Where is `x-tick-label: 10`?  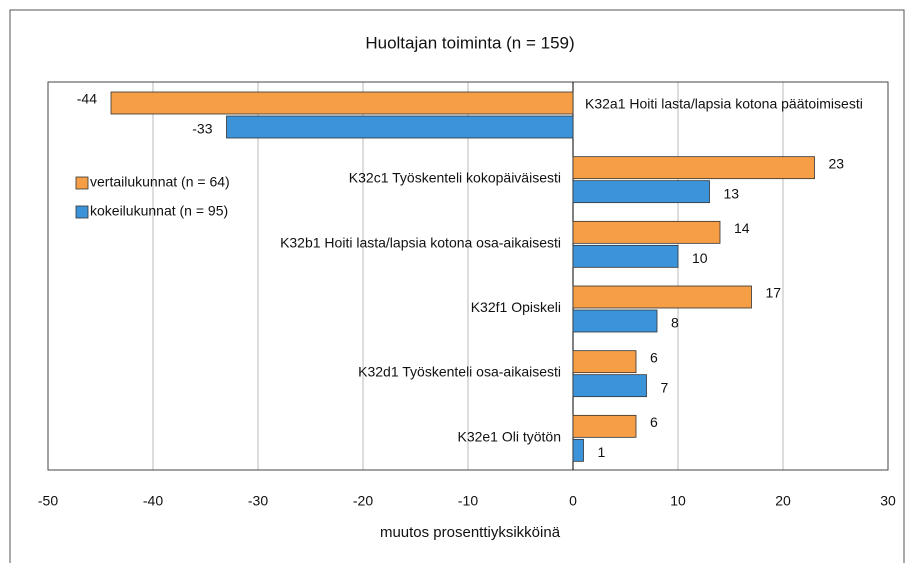 x-tick-label: 10 is located at coordinates (678, 501).